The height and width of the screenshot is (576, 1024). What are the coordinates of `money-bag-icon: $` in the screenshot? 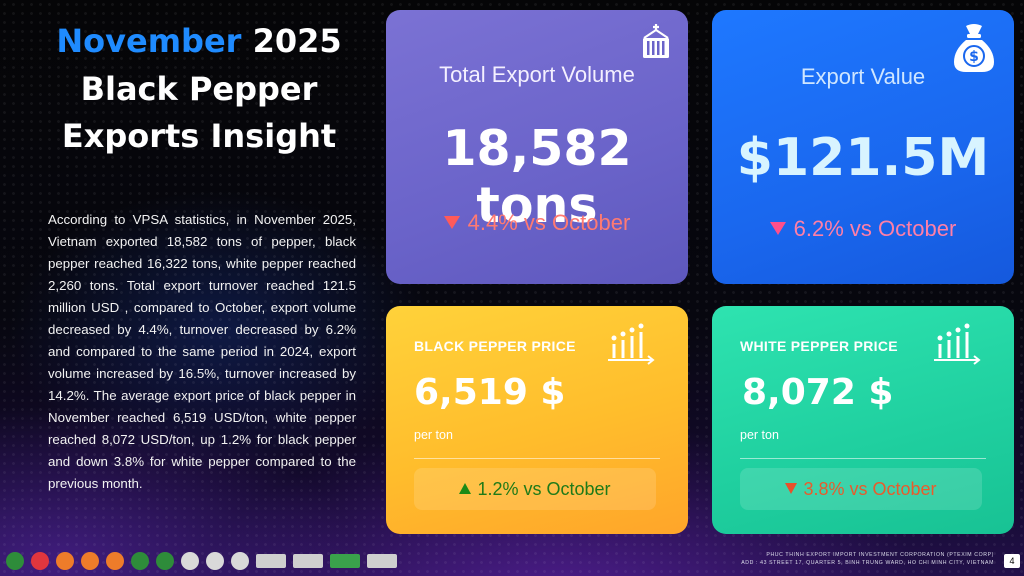 It's located at (974, 48).